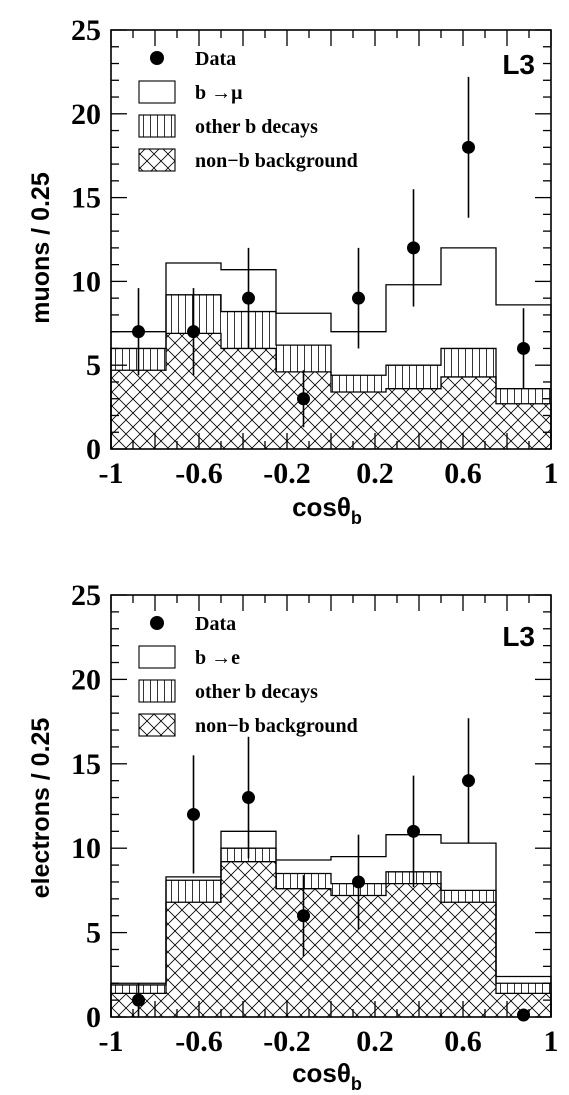  I want to click on y-axis-label: muons / 0.25, so click(41, 248).